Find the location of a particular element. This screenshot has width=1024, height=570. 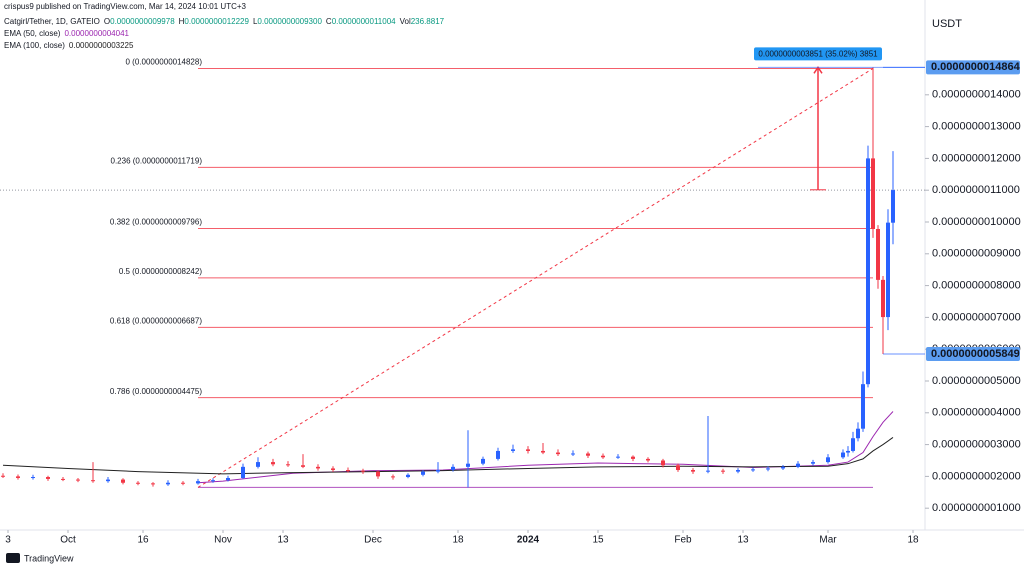

measure-label: 0.0000000003851 (35.02%) 3851 is located at coordinates (818, 53).